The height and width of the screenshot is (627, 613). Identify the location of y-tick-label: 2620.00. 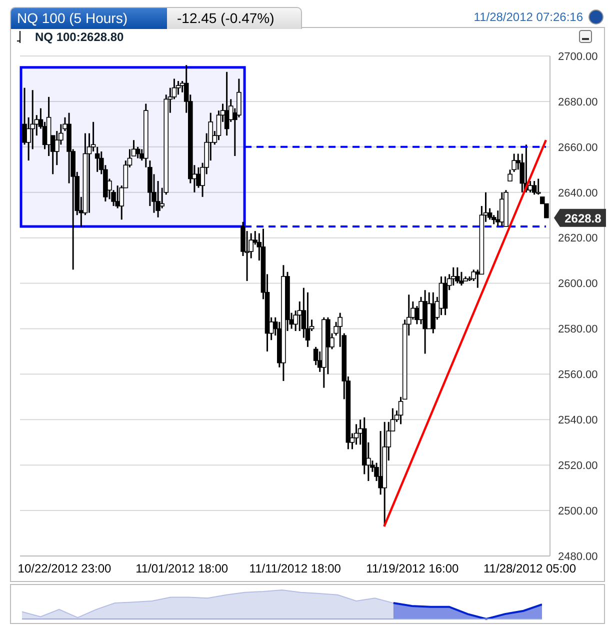
(578, 238).